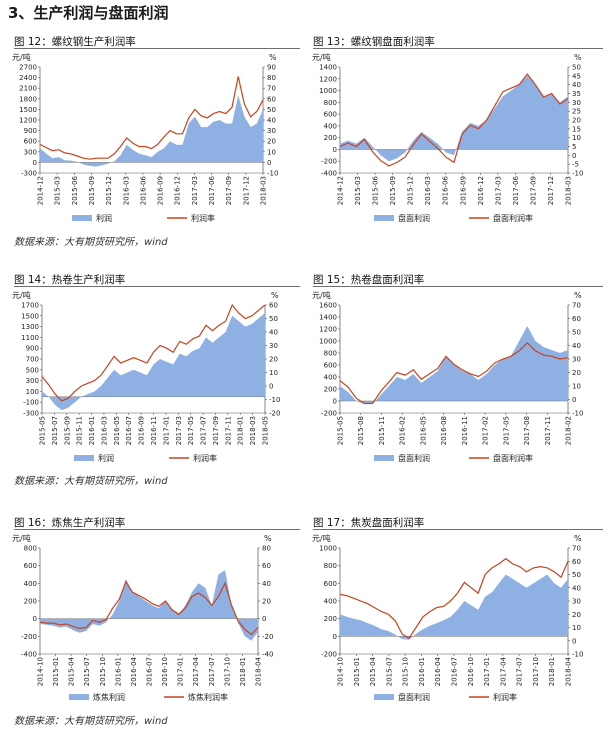 The image size is (613, 730). Describe the element at coordinates (271, 78) in the screenshot. I see `y-right-tick-label: 80` at that location.